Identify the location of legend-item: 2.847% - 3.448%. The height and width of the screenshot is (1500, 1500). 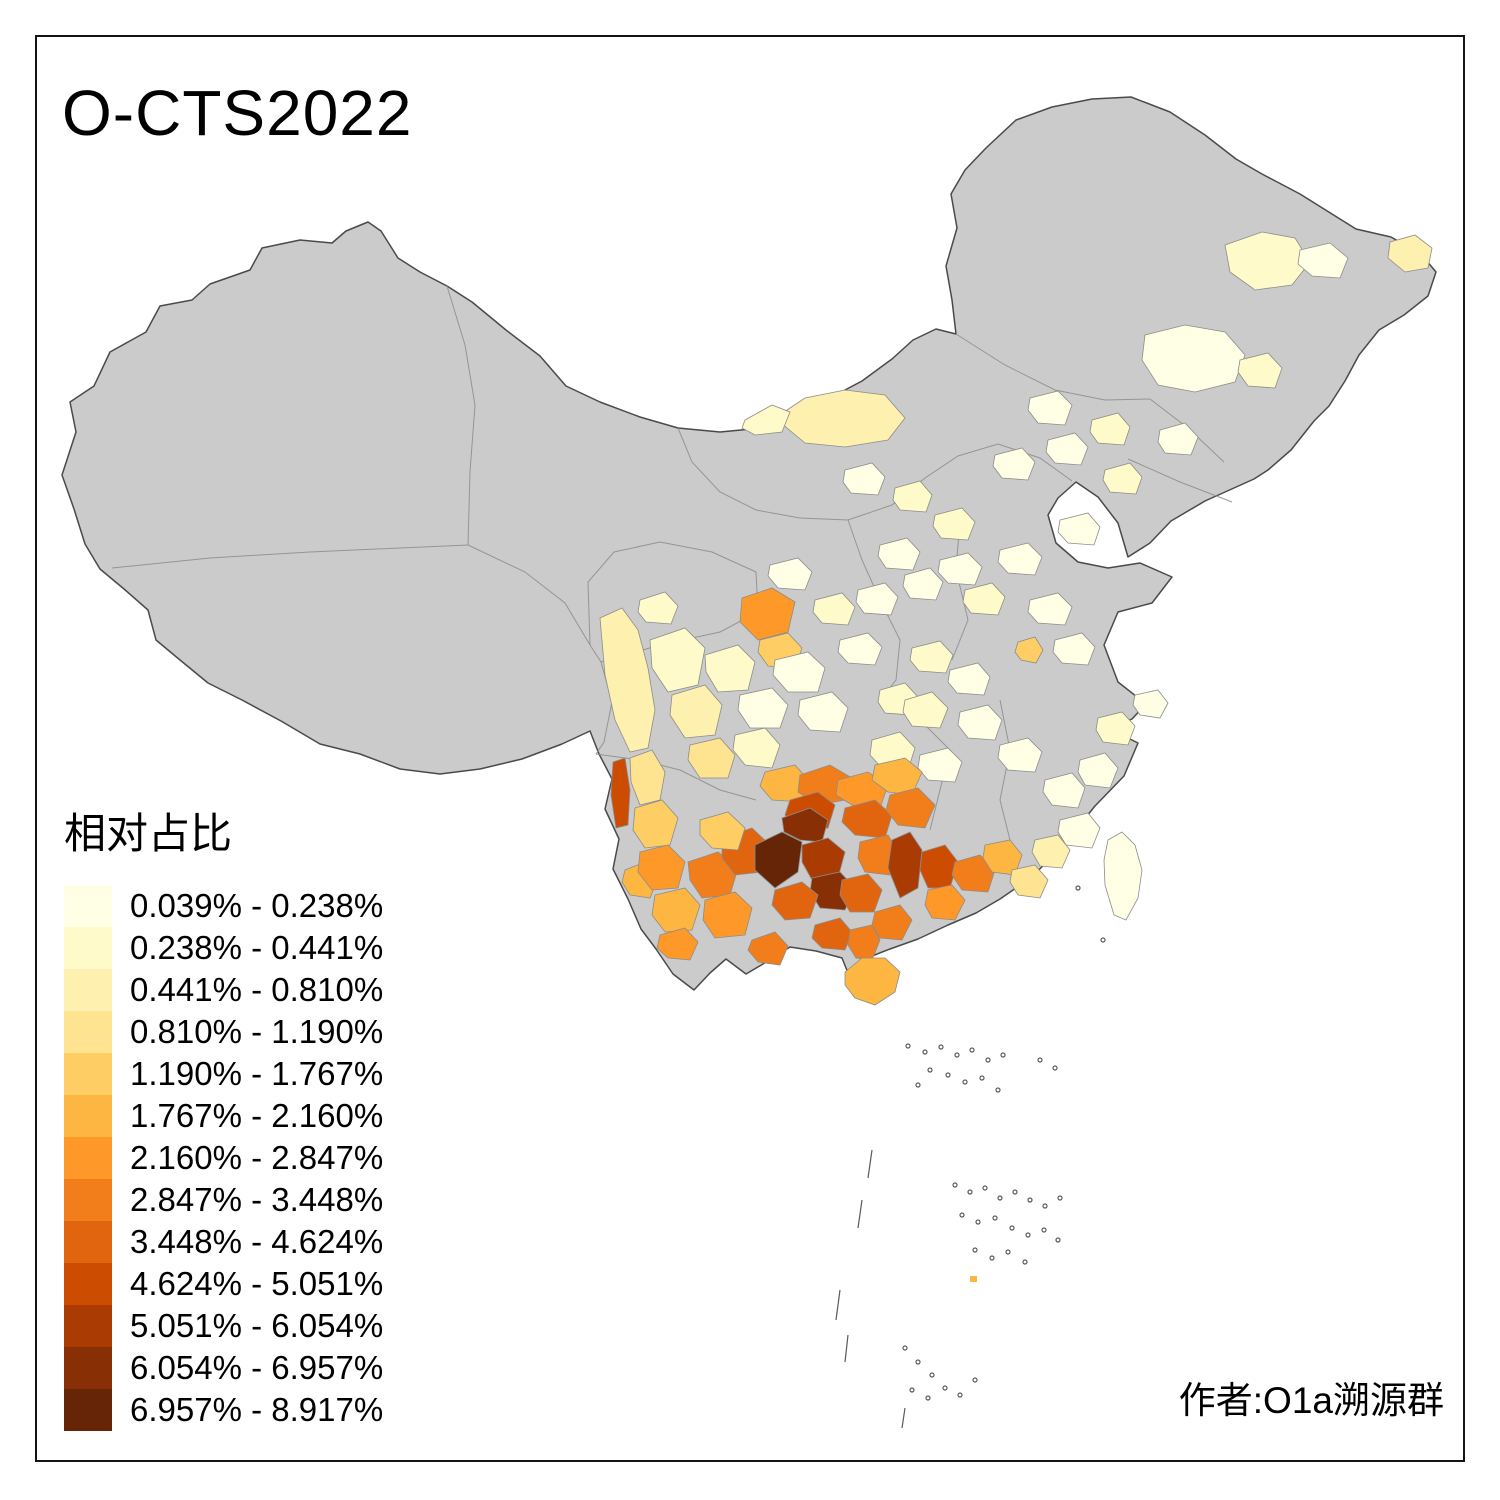
(223, 1200).